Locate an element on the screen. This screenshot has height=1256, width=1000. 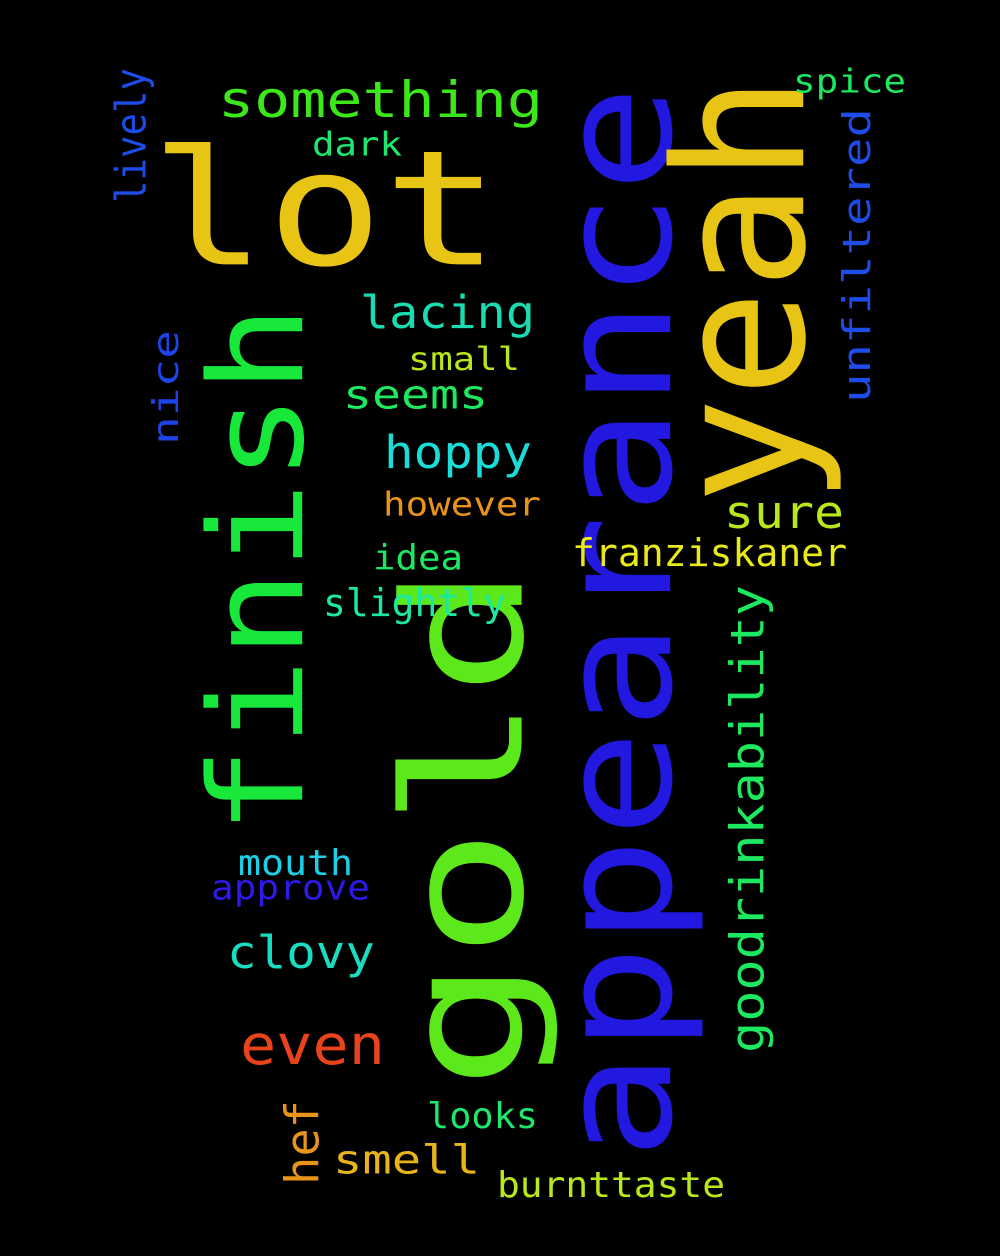
word-nice: nice is located at coordinates (165, 387).